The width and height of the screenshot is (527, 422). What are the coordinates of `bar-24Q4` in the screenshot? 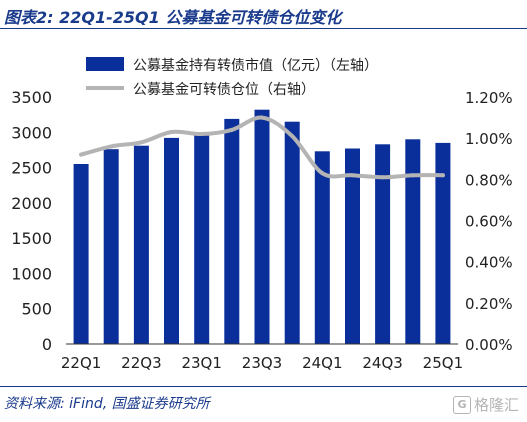 It's located at (413, 241).